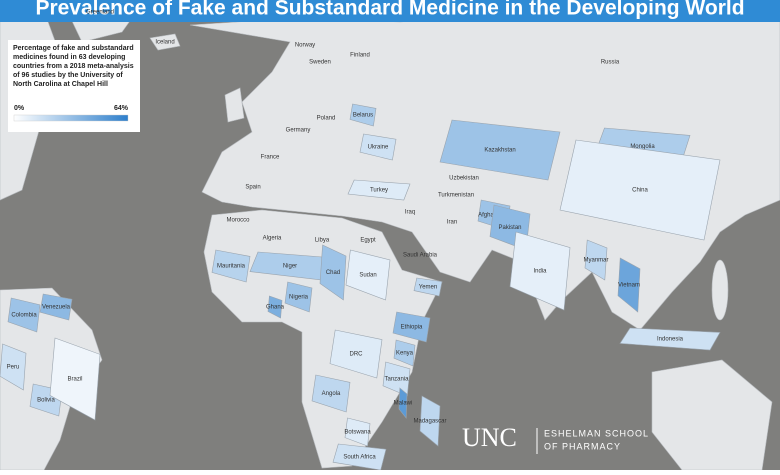 The width and height of the screenshot is (780, 475). I want to click on legend-scale, so click(71, 118).